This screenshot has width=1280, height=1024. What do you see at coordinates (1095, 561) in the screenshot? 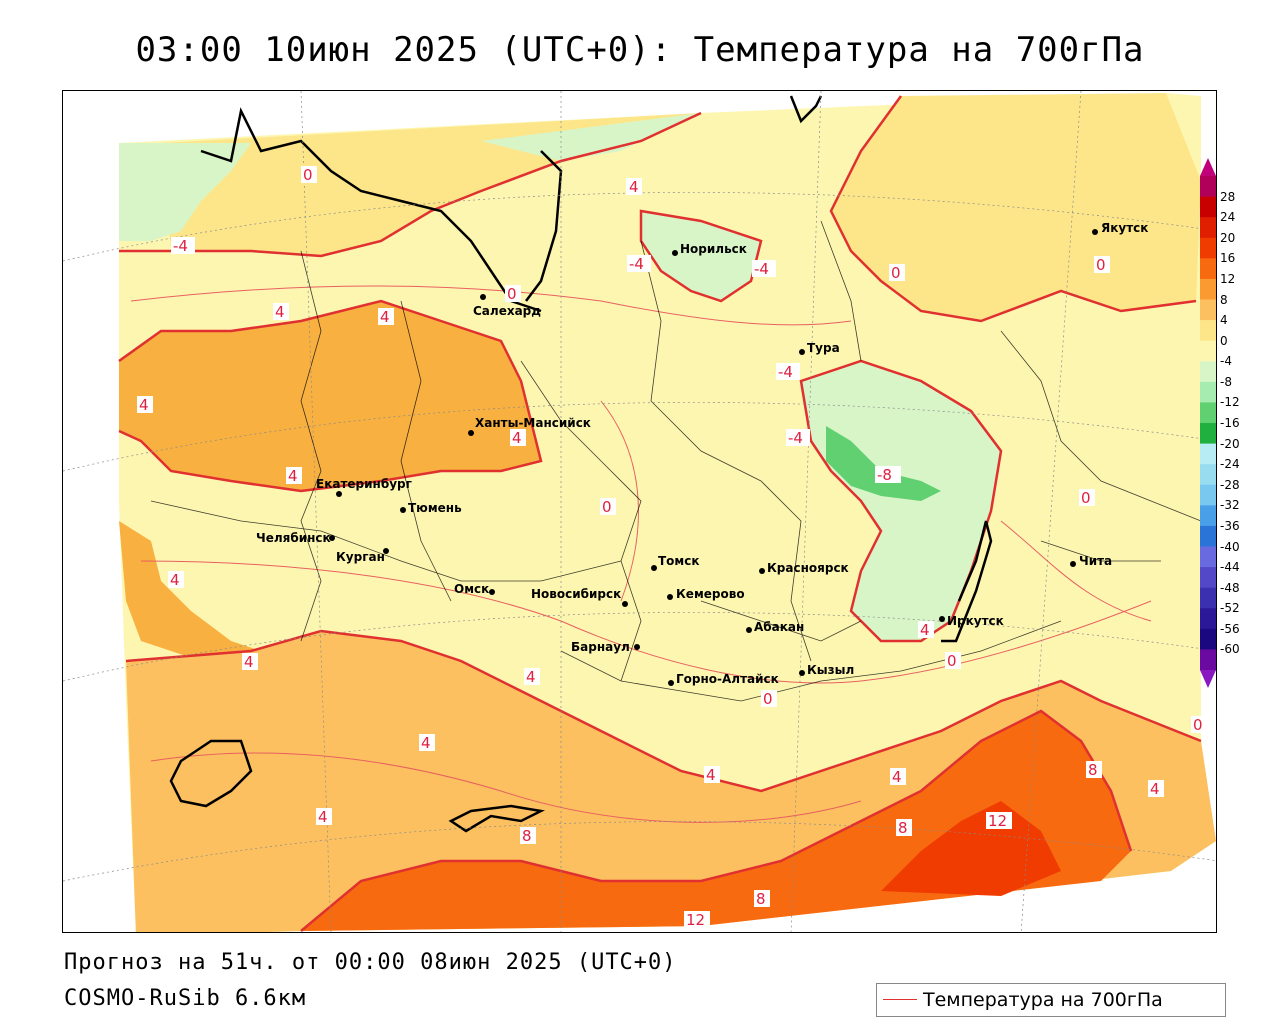
I see `svg-text: Чита` at bounding box center [1095, 561].